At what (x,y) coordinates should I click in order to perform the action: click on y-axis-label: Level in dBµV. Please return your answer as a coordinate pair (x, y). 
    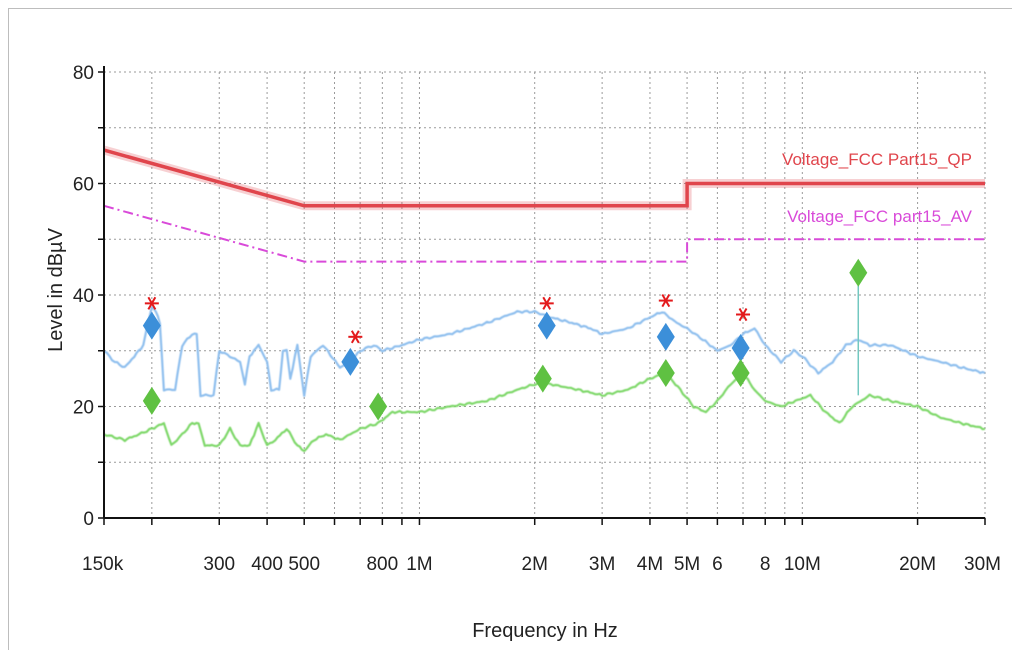
    Looking at the image, I should click on (56, 289).